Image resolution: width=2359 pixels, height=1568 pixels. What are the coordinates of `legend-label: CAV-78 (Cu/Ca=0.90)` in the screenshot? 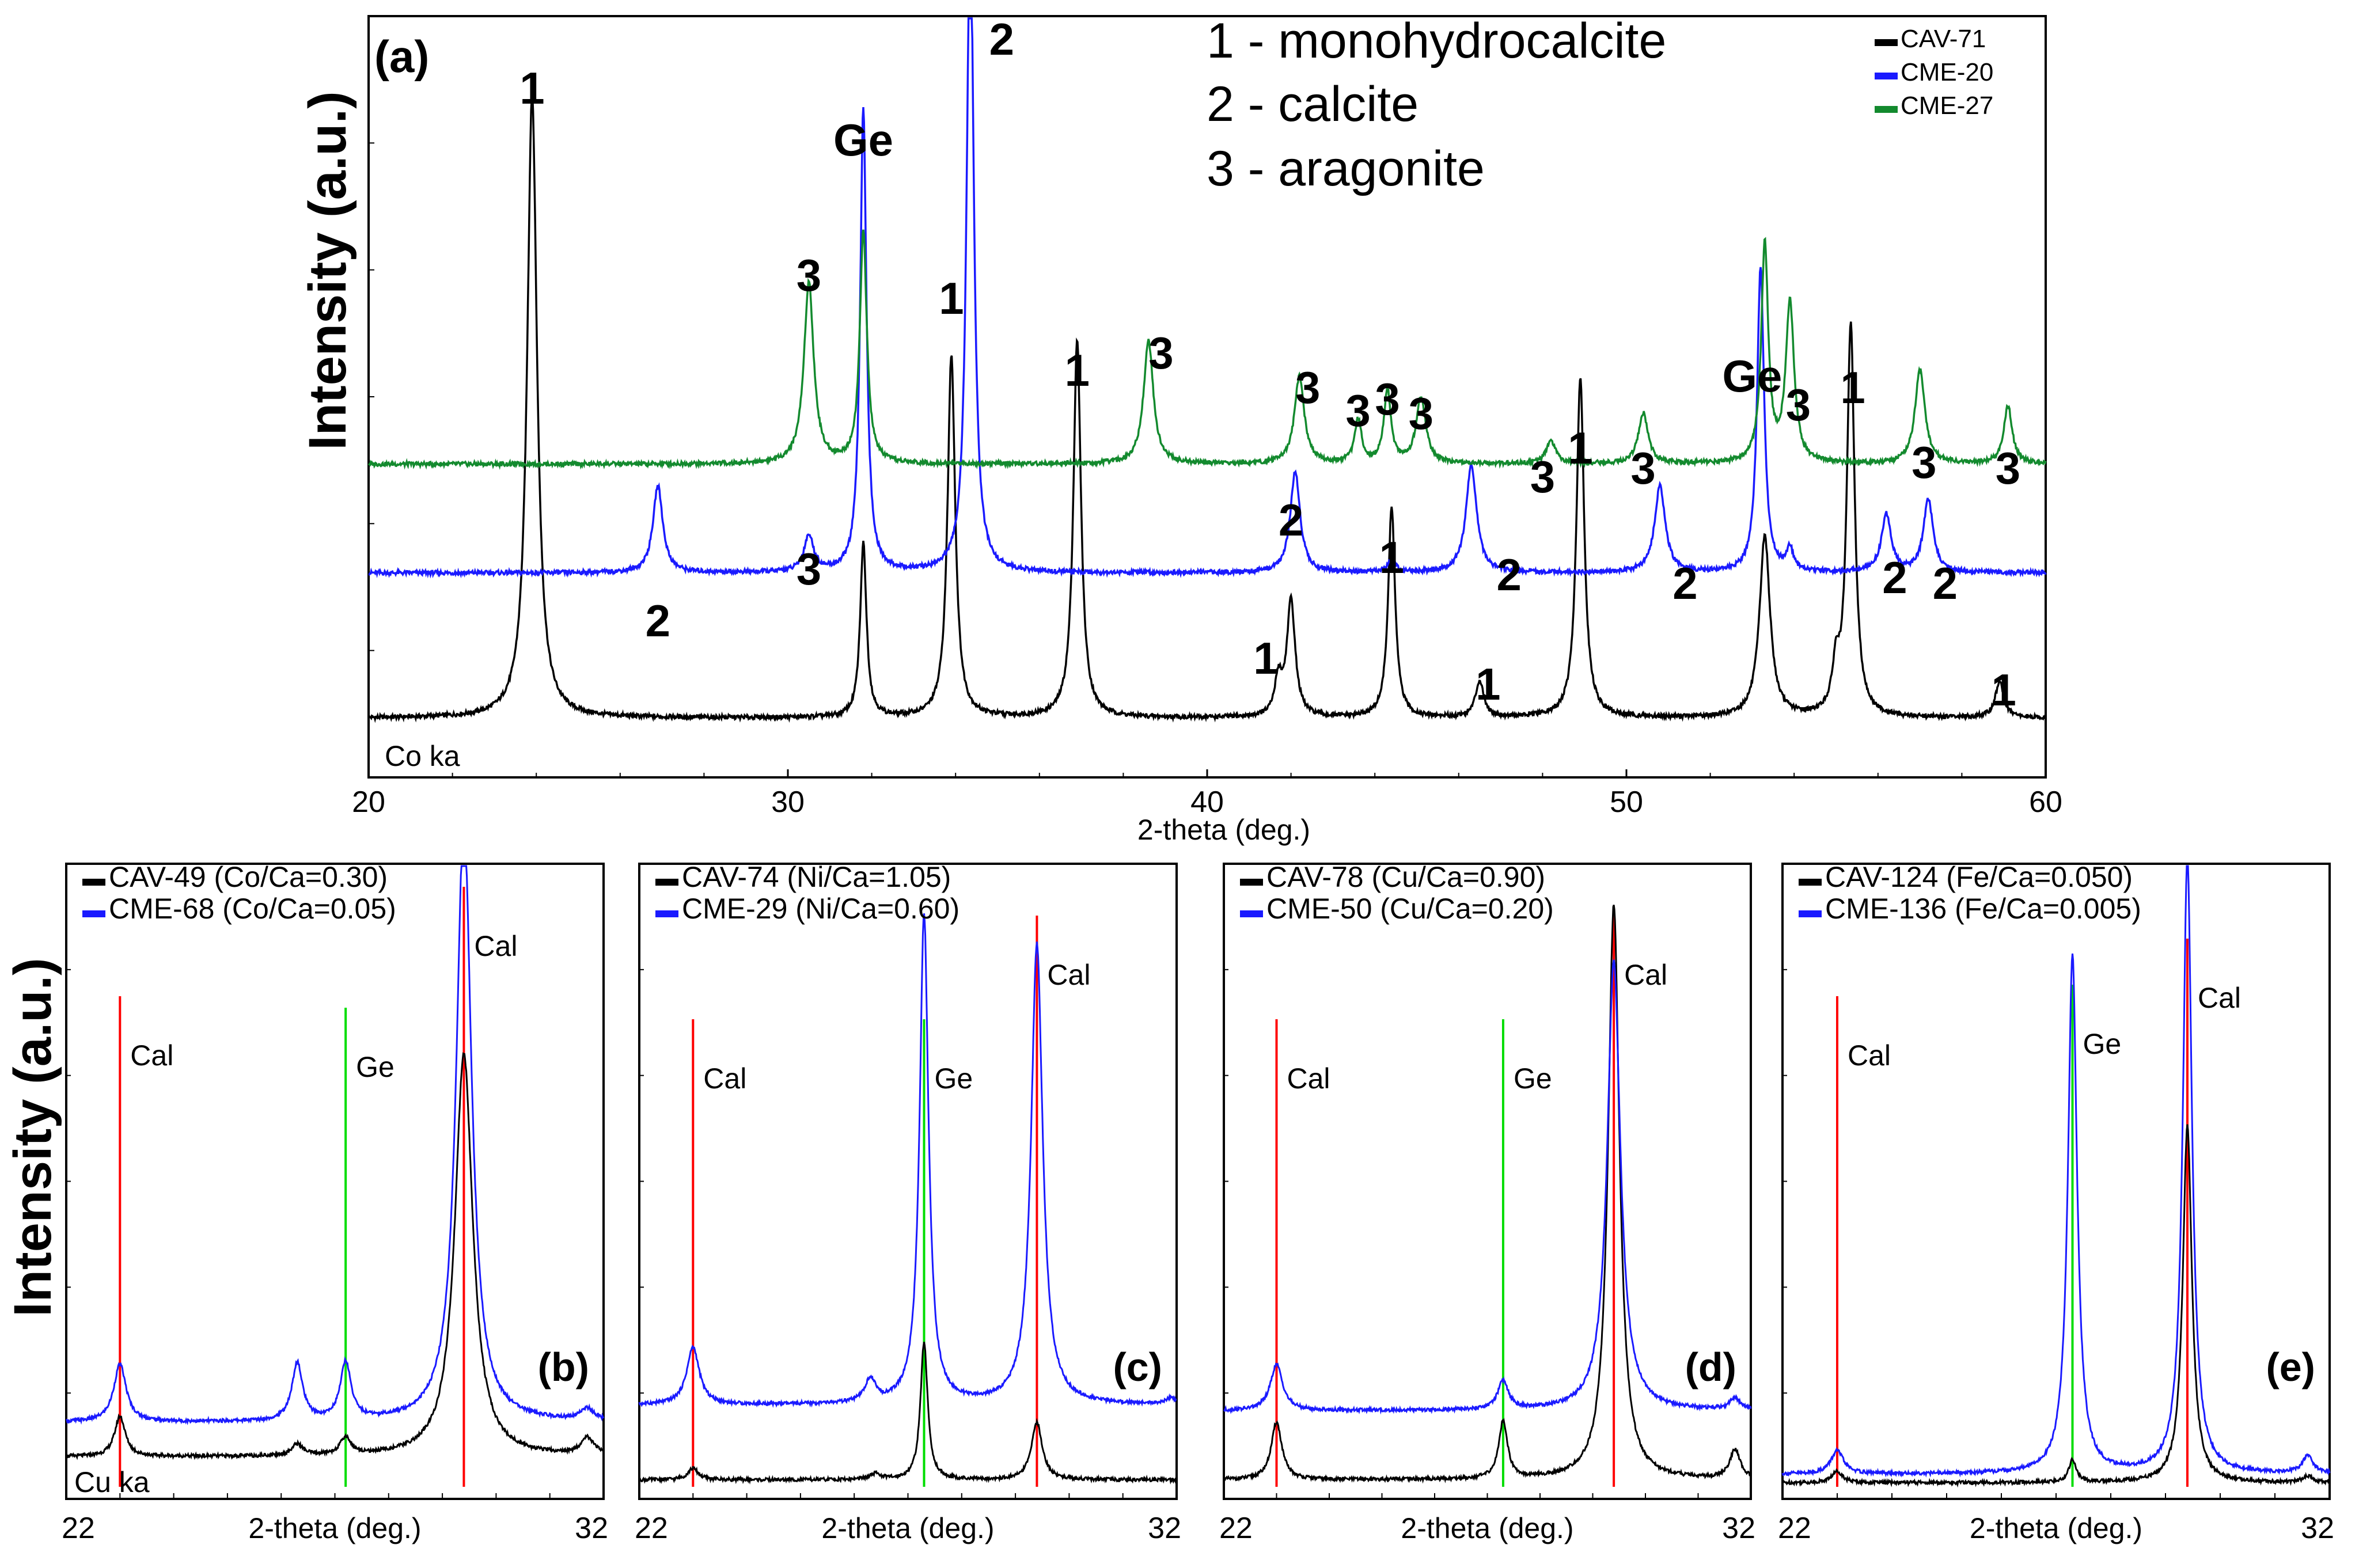 It's located at (1405, 877).